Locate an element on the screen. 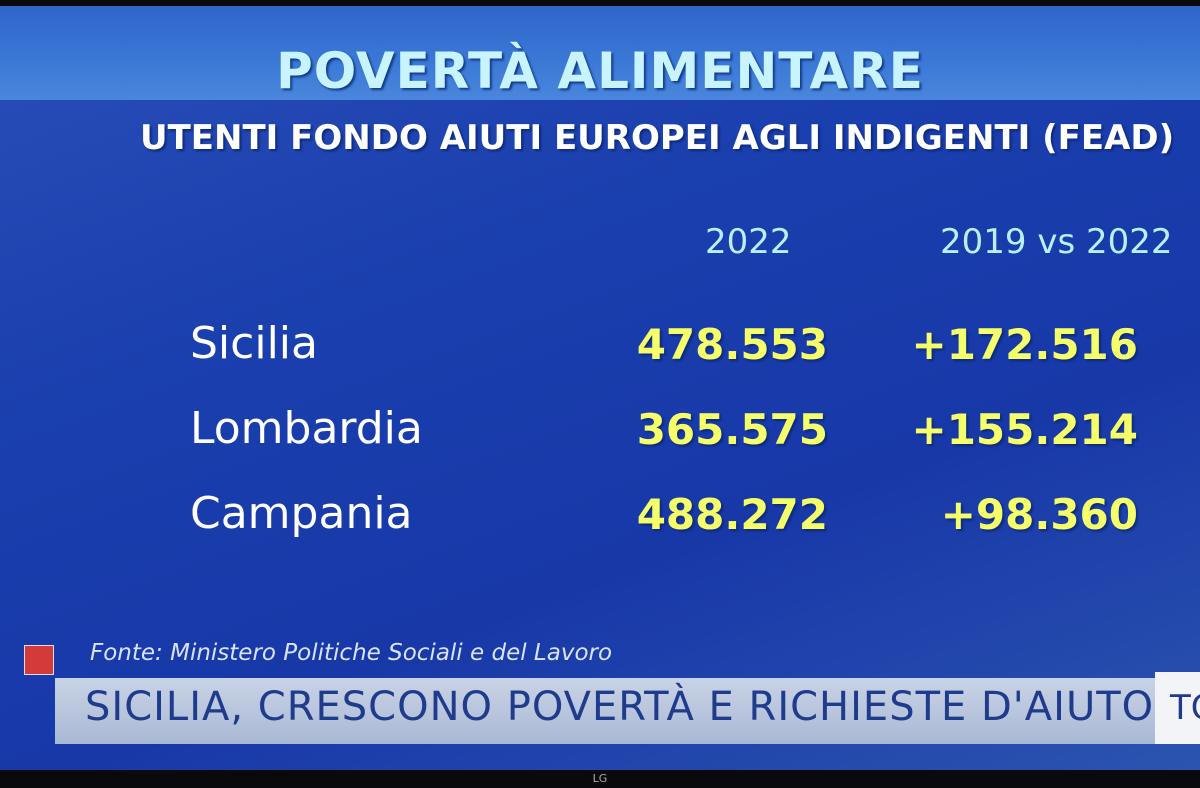  row-label: Lombardia is located at coordinates (306, 428).